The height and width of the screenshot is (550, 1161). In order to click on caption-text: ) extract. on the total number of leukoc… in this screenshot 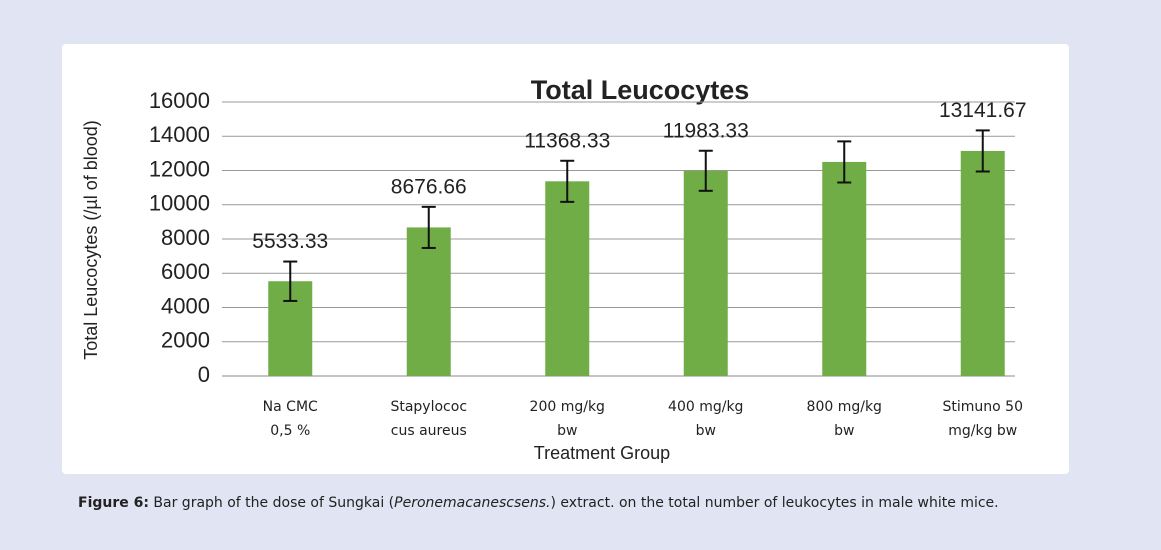, I will do `click(774, 503)`.